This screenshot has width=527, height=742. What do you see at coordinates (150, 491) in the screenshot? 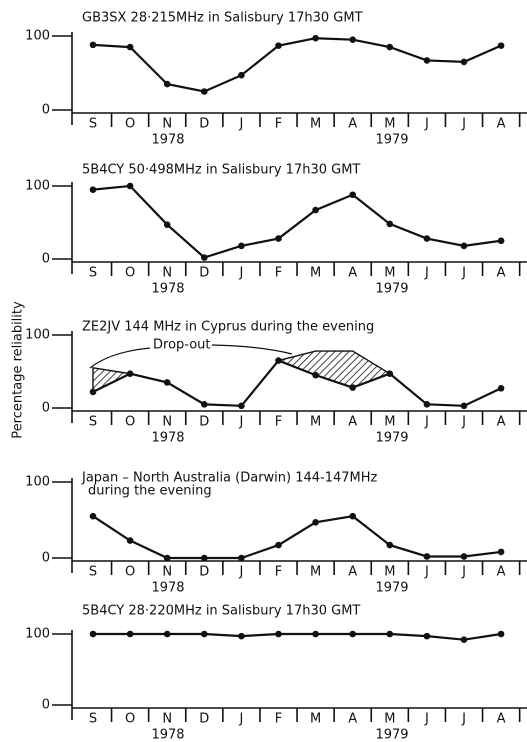
I see `chart-subtitle: during the evening` at bounding box center [150, 491].